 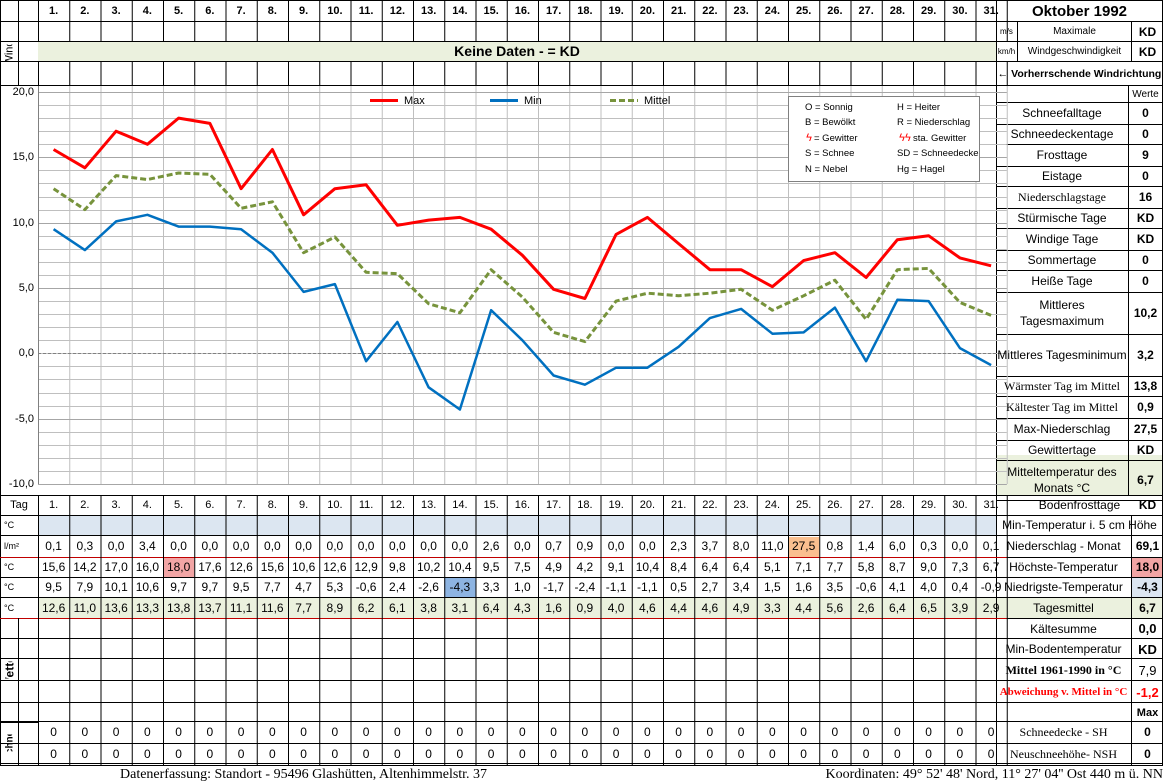 I want to click on stat-label: Mitteltemperatur des Monats °C, so click(x=1062, y=479).